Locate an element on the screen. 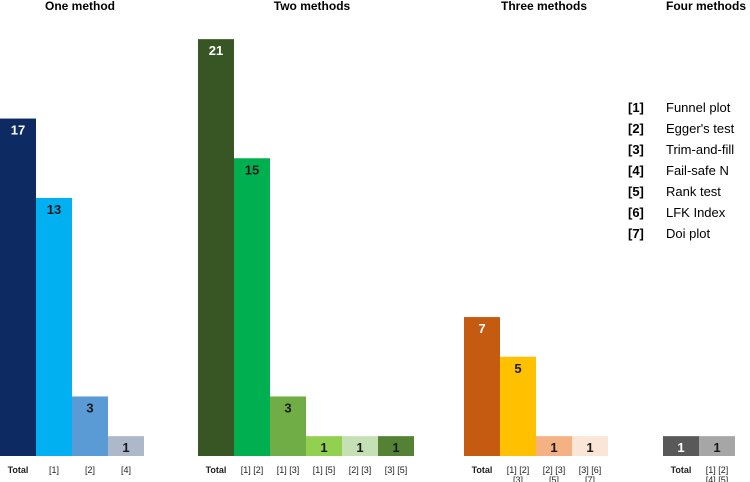  bar-value-label: 17 is located at coordinates (18, 130).